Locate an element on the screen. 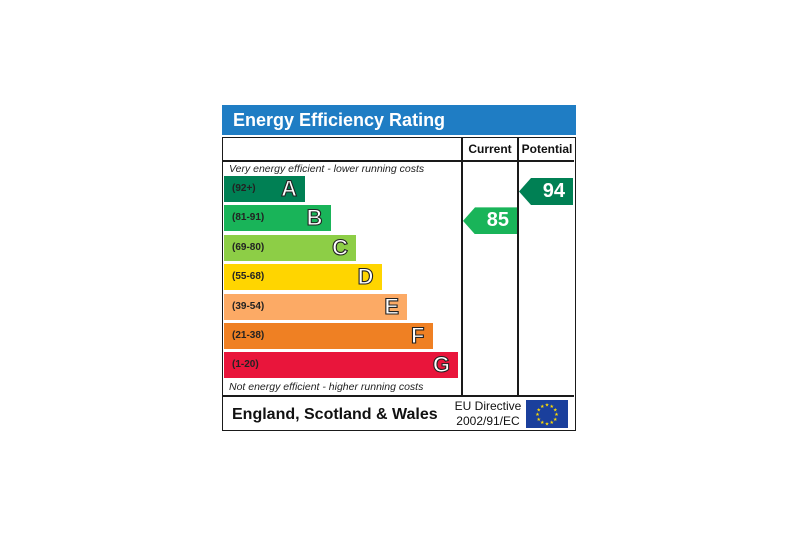 The height and width of the screenshot is (534, 800). band-letter-g: G is located at coordinates (441, 365).